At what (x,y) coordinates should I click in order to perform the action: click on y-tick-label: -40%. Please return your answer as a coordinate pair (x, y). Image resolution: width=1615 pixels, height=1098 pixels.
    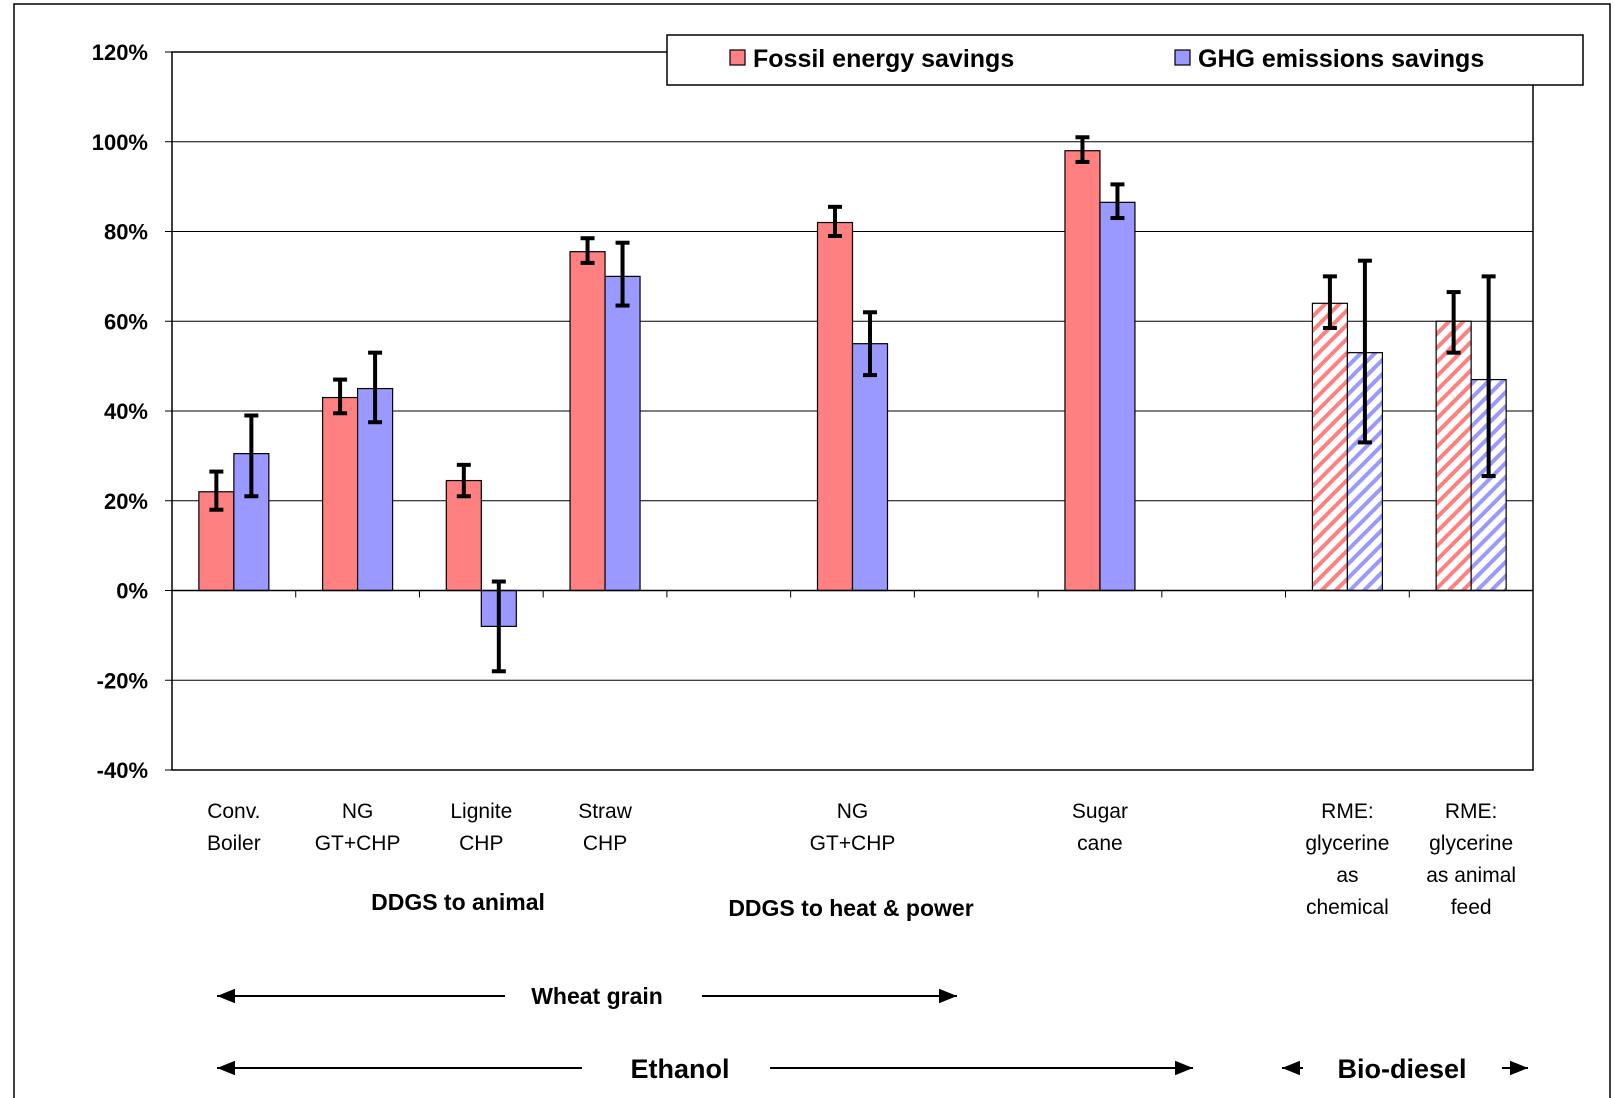
    Looking at the image, I should click on (122, 770).